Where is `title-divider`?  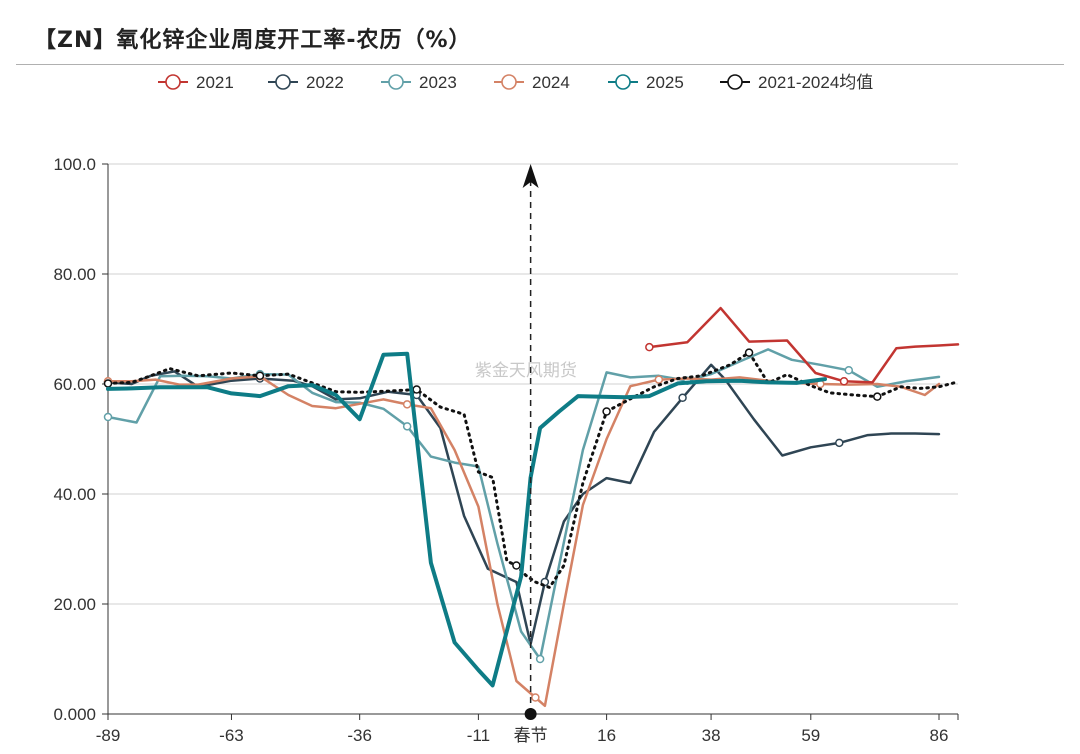 title-divider is located at coordinates (540, 64).